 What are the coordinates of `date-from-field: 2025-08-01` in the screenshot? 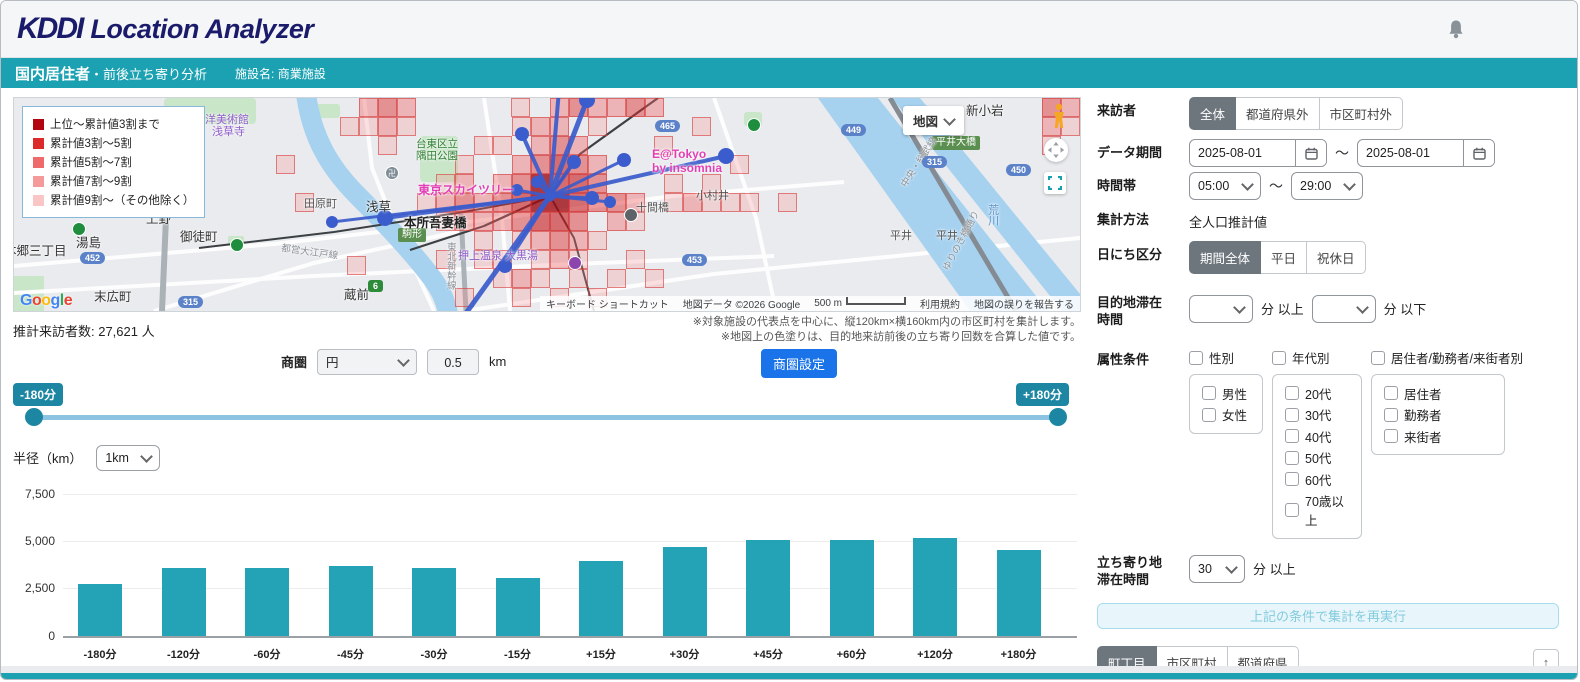 It's located at (1258, 153).